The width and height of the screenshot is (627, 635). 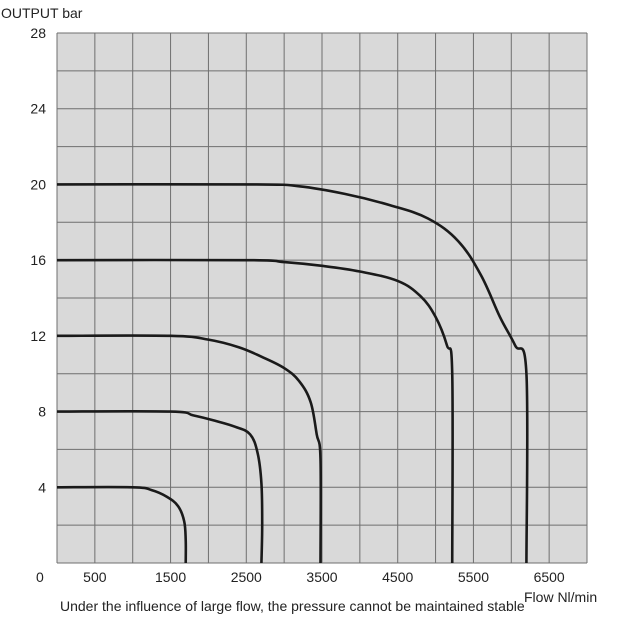 I want to click on x-axis-label: Flow Nl/min, so click(x=560, y=597).